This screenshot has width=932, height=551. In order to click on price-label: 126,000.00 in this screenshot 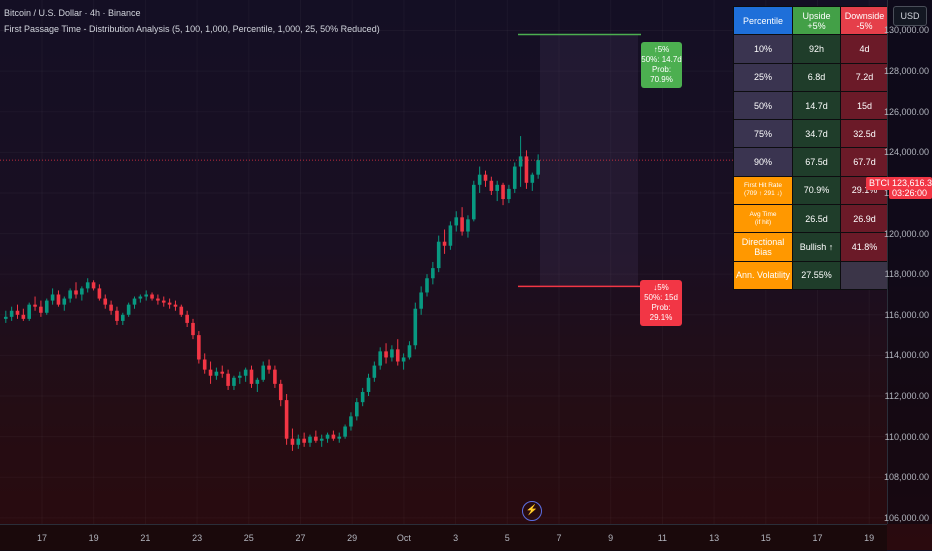, I will do `click(906, 111)`.